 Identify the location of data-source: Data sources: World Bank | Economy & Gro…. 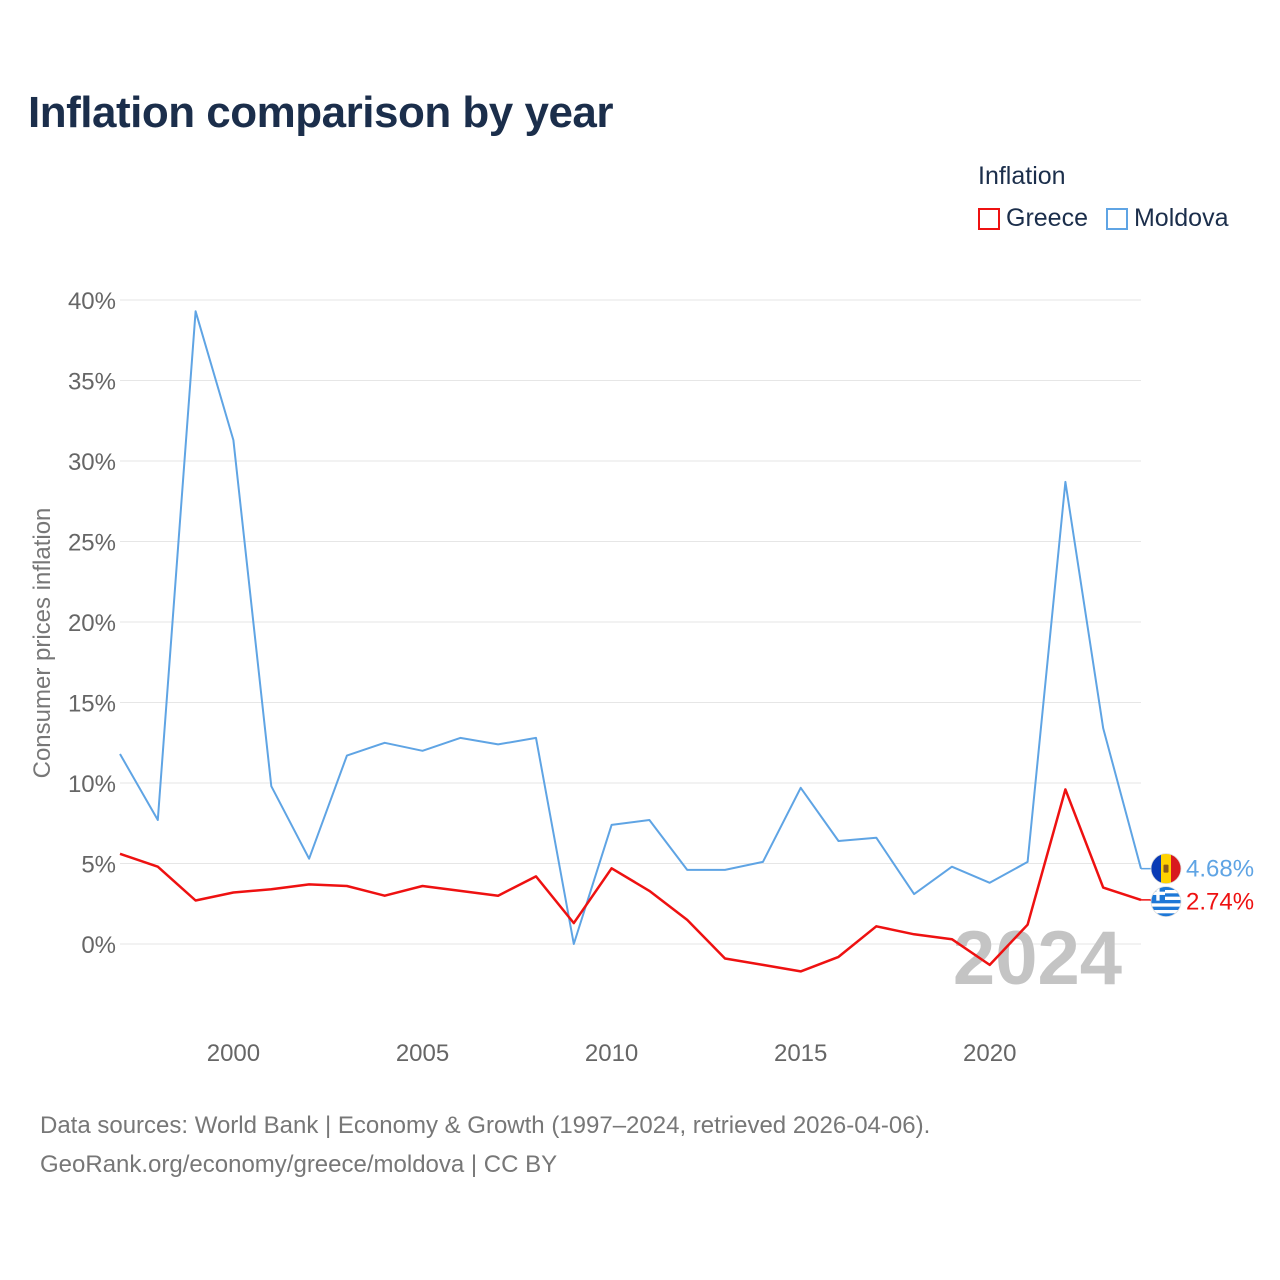
(485, 1145).